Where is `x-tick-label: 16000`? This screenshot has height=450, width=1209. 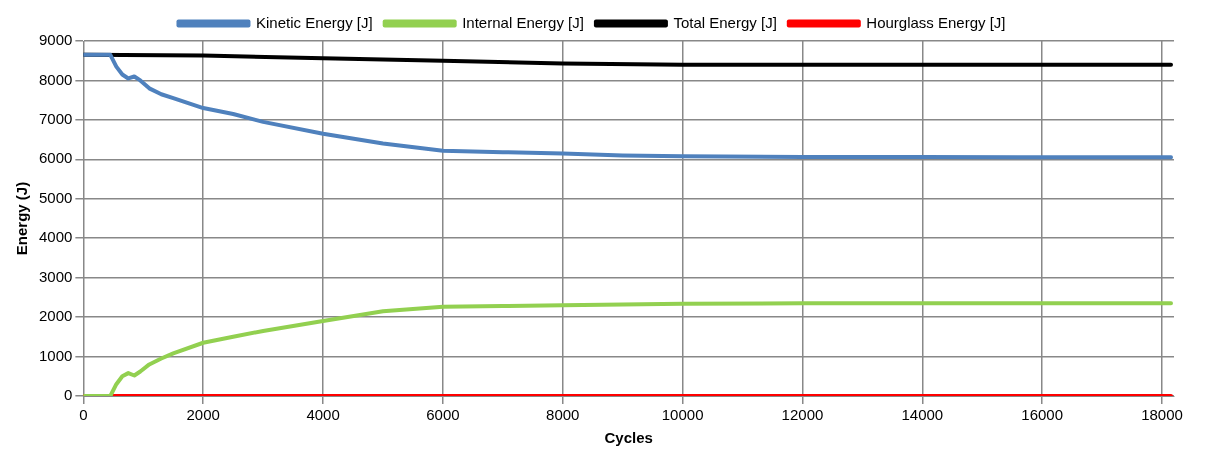 x-tick-label: 16000 is located at coordinates (1042, 415).